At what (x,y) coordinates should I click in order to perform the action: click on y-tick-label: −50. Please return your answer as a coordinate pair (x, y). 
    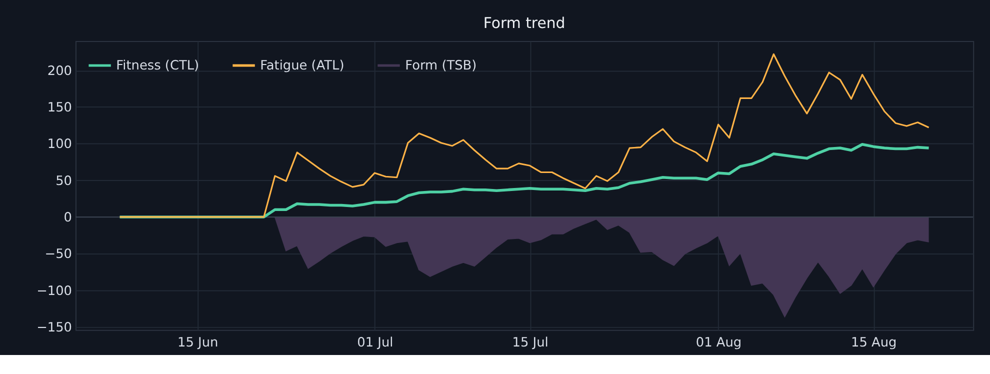
    Looking at the image, I should click on (58, 254).